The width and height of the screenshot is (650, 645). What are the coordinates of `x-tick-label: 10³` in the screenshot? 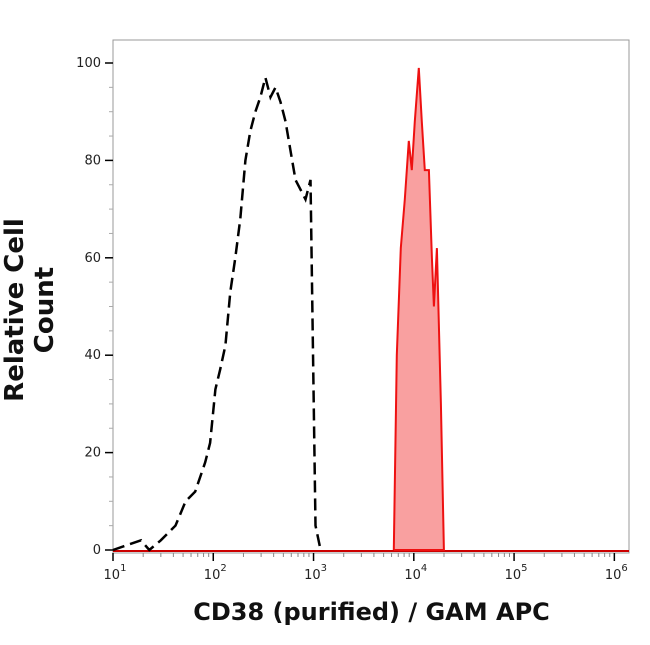 It's located at (315, 573).